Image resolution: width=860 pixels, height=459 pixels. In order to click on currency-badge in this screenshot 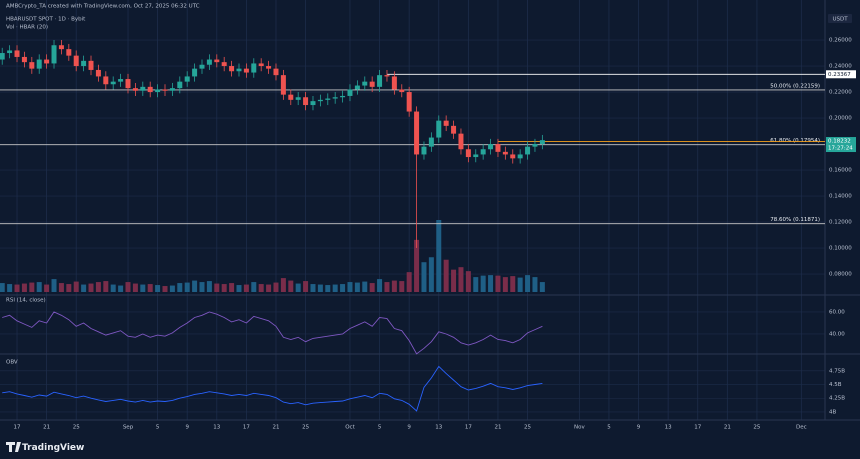, I will do `click(840, 18)`.